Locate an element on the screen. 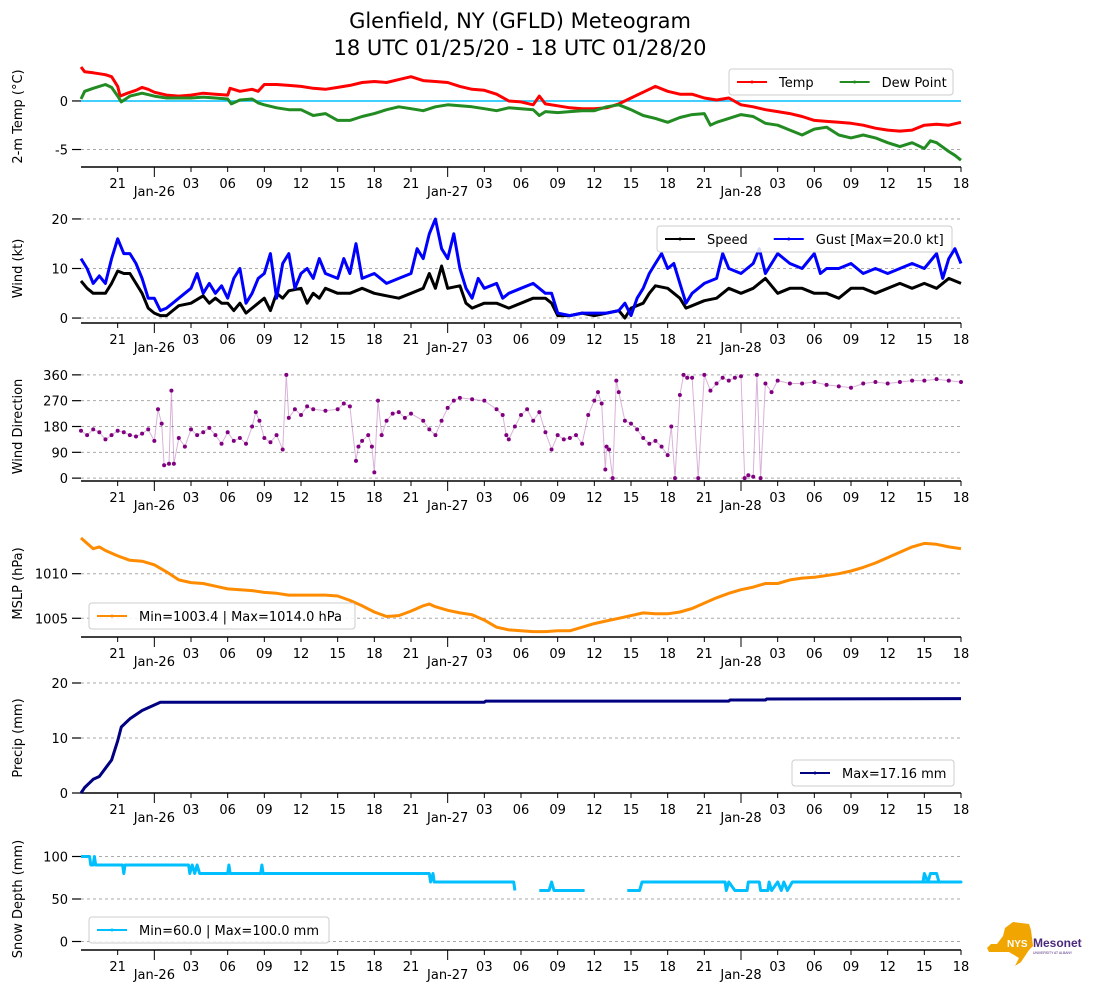 The width and height of the screenshot is (1094, 1001). legend: Temp Dew Point is located at coordinates (841, 82).